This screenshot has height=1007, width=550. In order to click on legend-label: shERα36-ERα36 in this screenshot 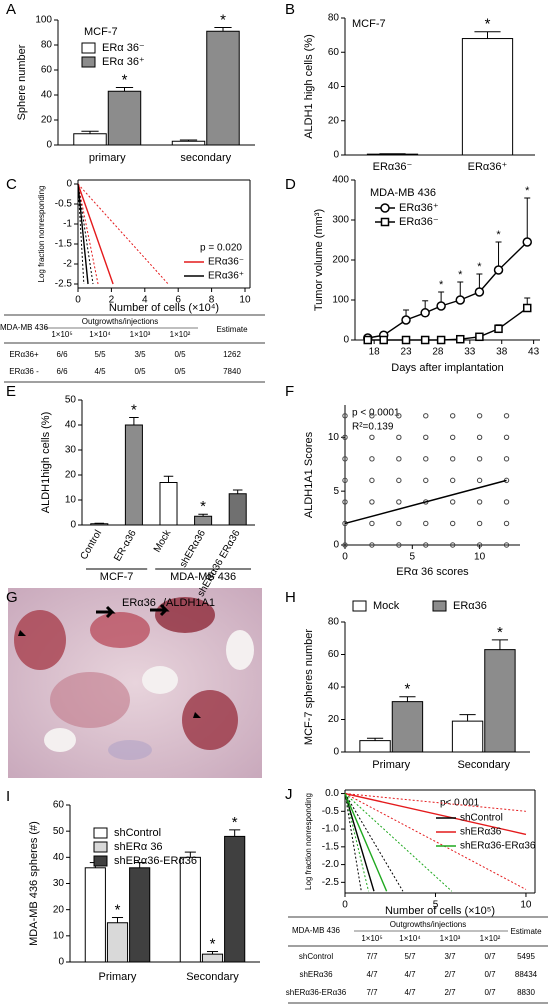, I will do `click(498, 846)`.